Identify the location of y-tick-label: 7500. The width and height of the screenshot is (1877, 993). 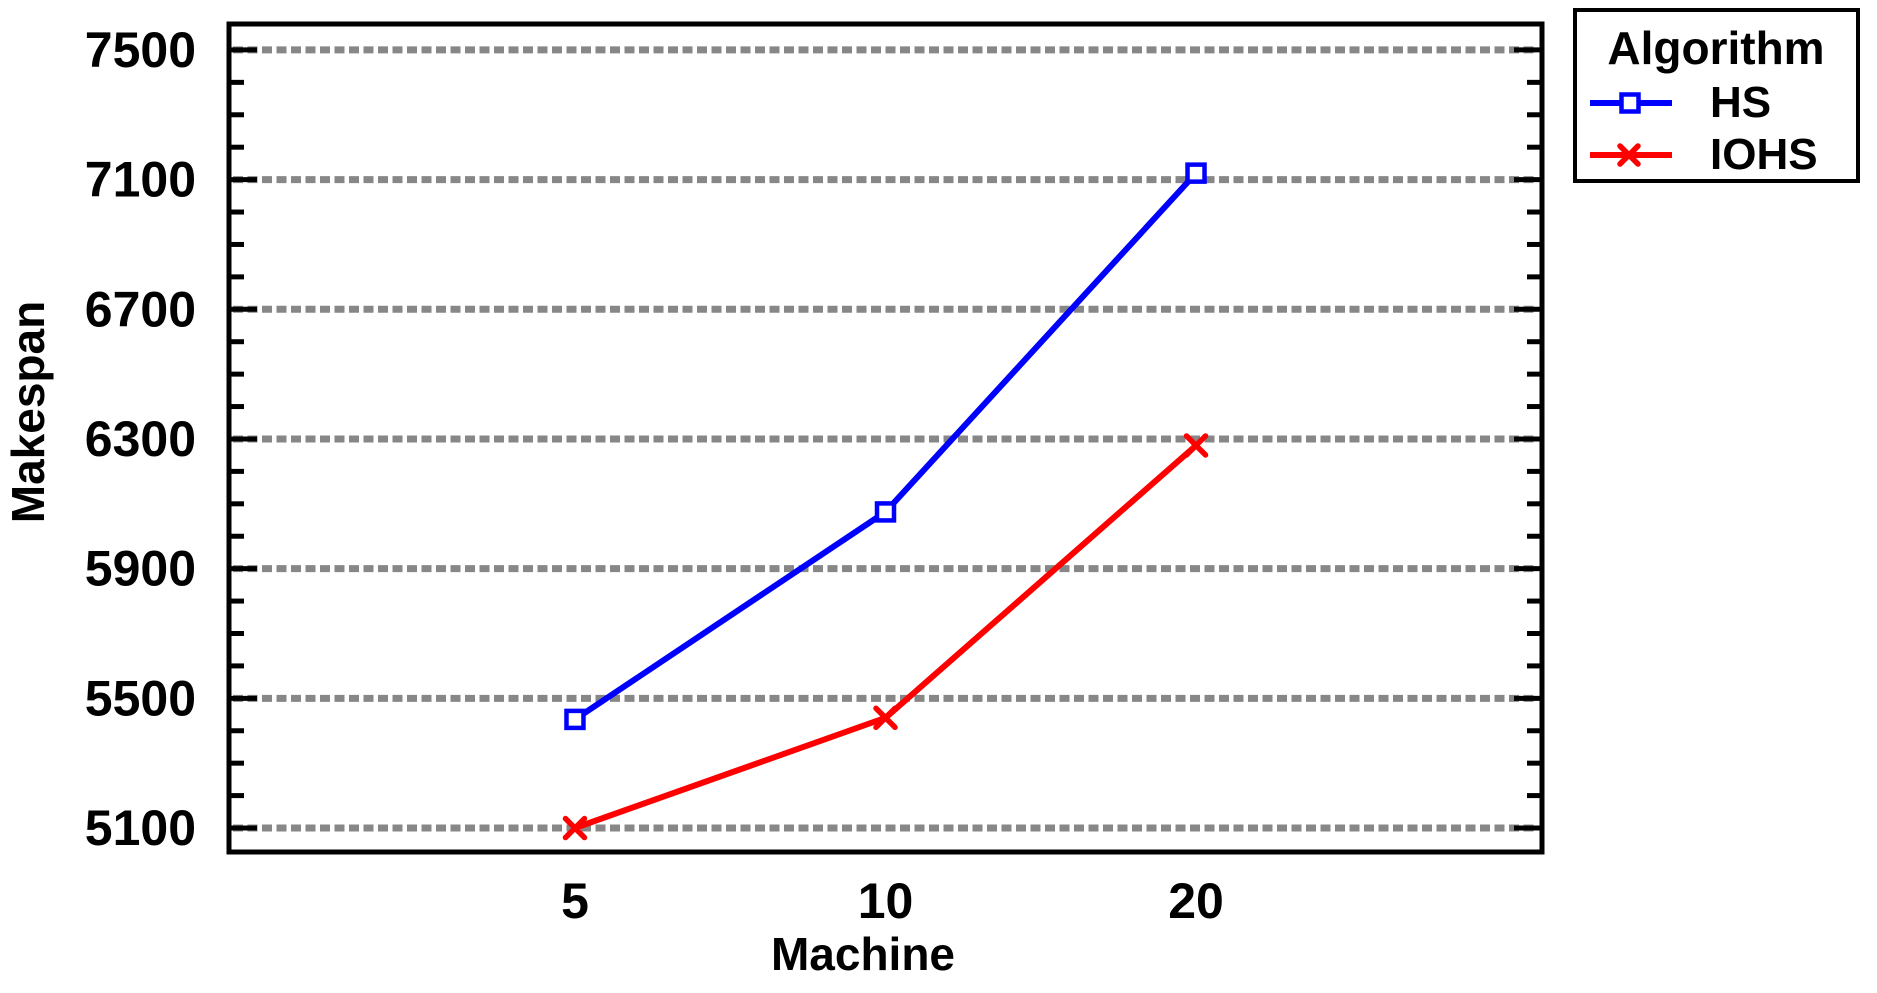
(140, 50).